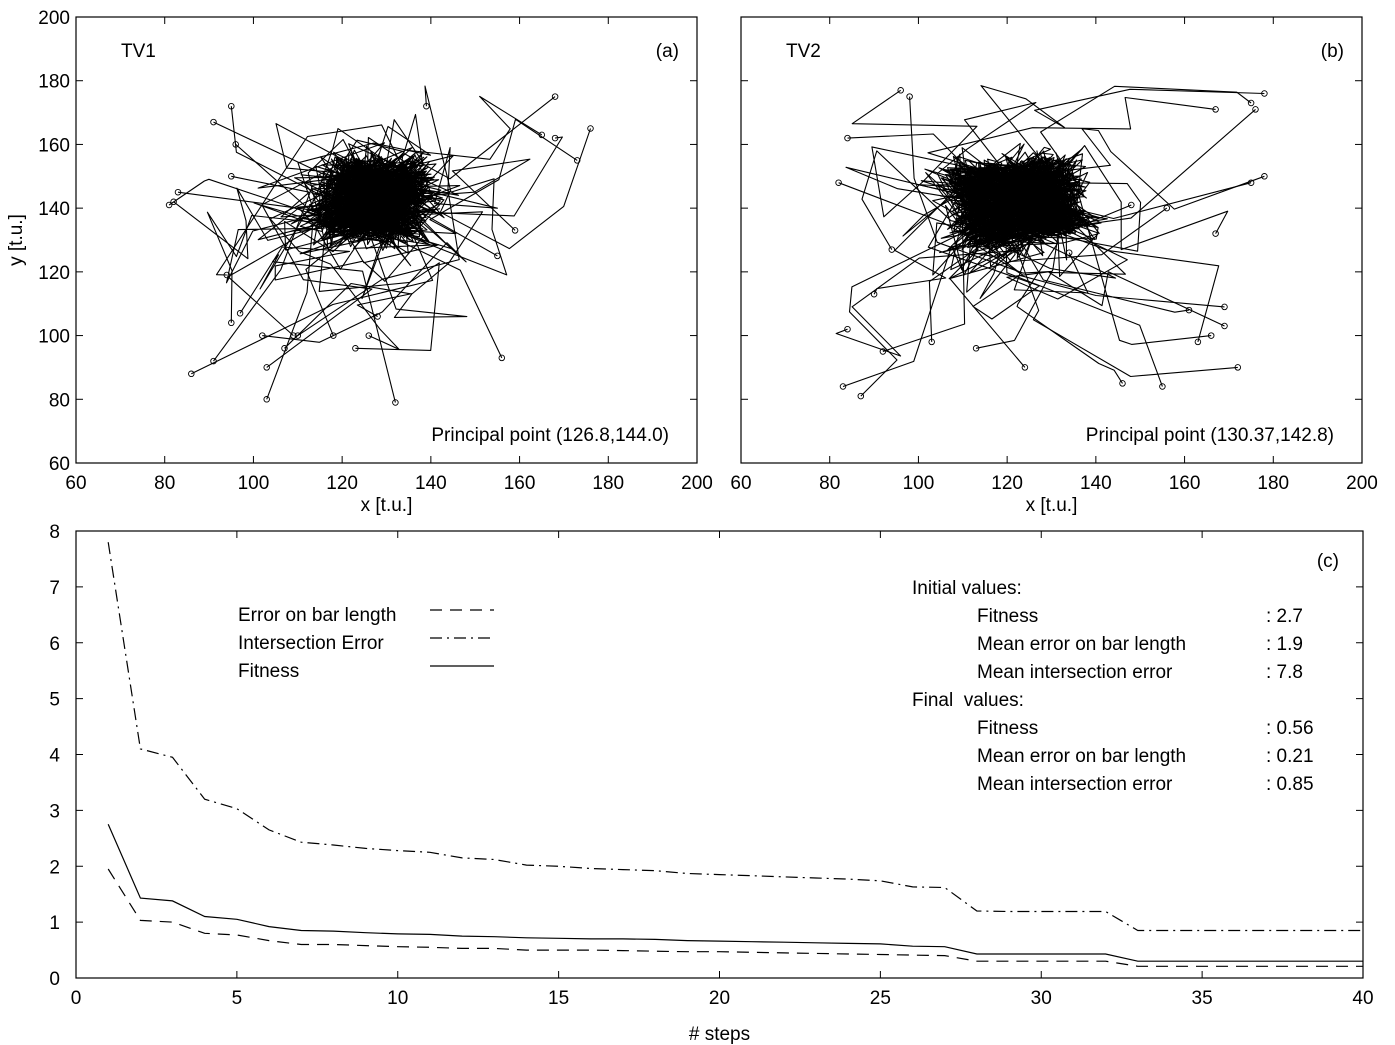 Image resolution: width=1395 pixels, height=1045 pixels. Describe the element at coordinates (54, 867) in the screenshot. I see `y-tick-label-c-2: 2` at that location.